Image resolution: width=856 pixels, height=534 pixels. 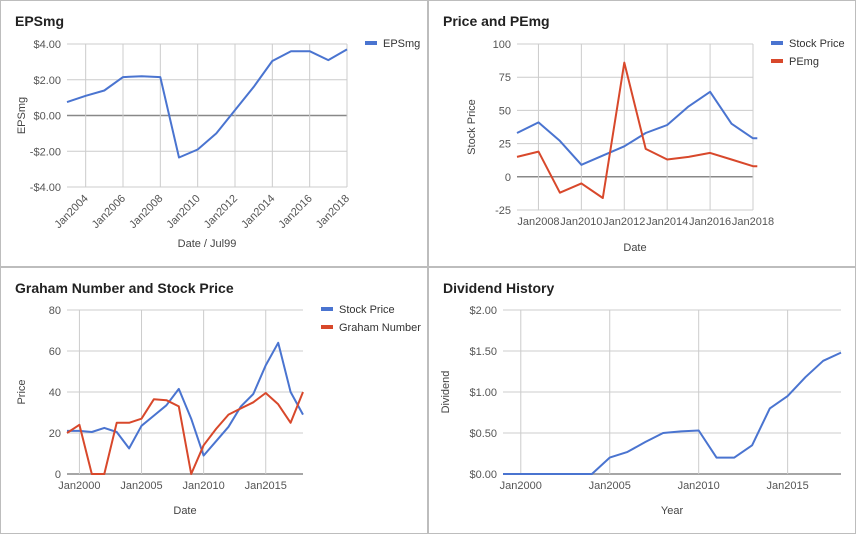 I want to click on chart-title: Graham Number and Stock Price, so click(x=124, y=288).